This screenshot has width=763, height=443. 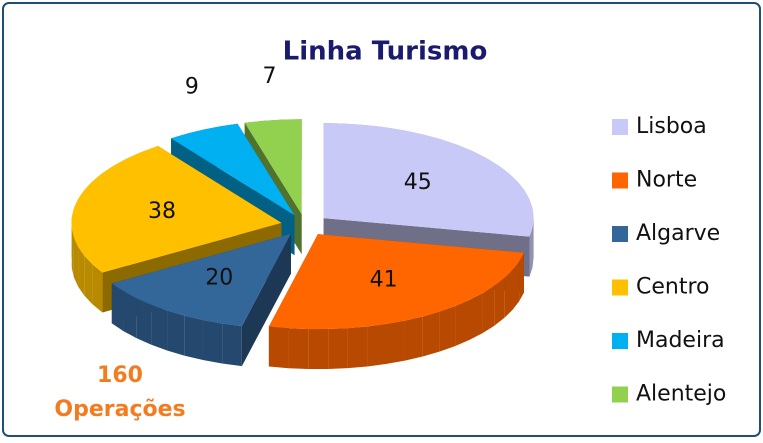 I want to click on legend-label: Madeira, so click(x=680, y=340).